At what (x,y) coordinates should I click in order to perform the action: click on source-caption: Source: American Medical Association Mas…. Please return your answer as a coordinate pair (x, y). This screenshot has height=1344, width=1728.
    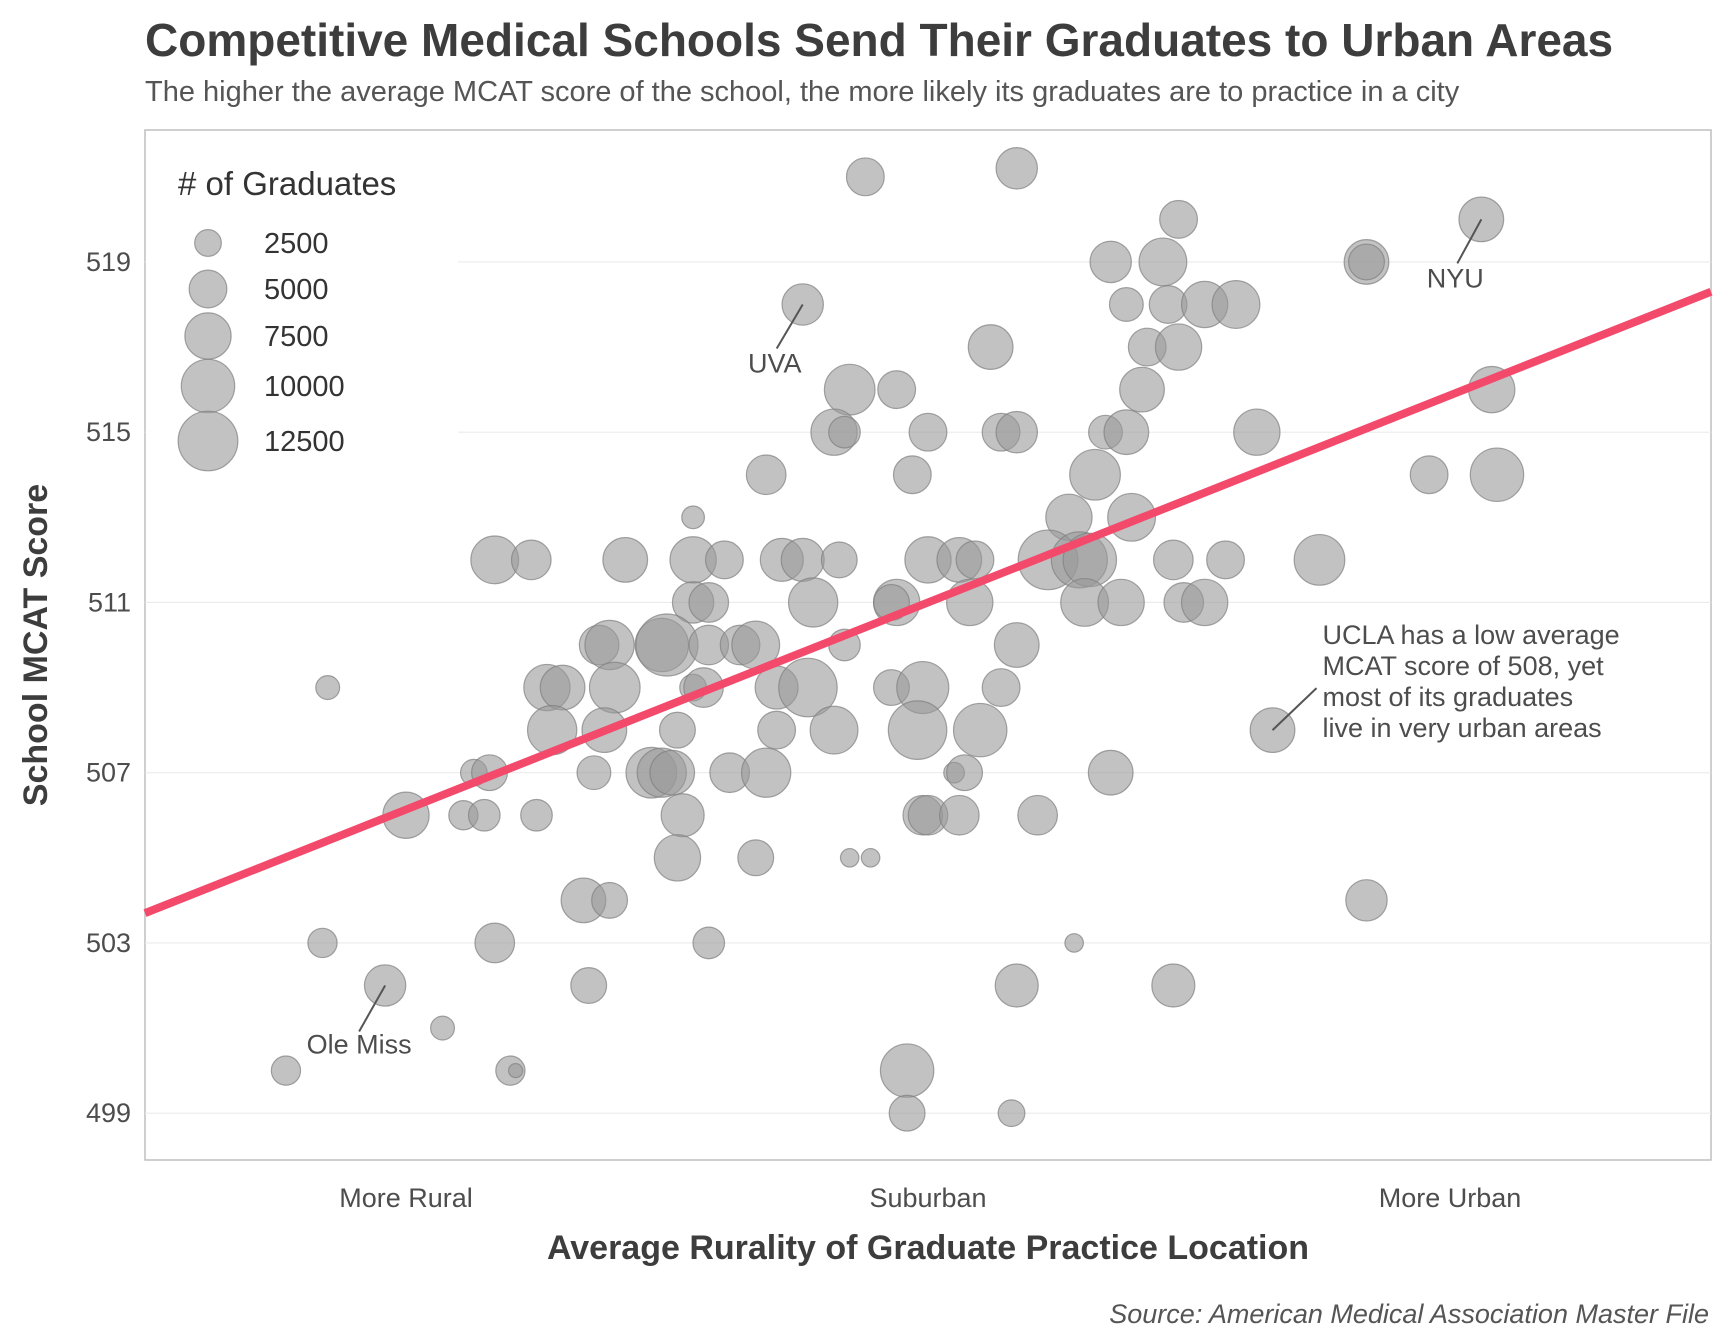
    Looking at the image, I should click on (1409, 1314).